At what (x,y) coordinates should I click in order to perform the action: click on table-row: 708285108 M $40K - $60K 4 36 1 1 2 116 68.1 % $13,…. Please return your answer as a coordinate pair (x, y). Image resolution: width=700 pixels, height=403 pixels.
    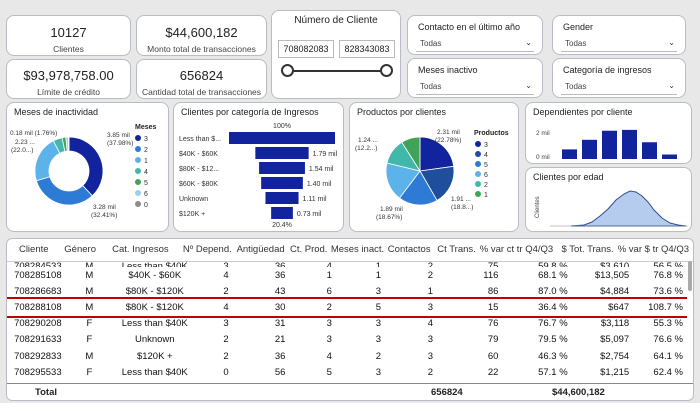
    Looking at the image, I should click on (347, 275).